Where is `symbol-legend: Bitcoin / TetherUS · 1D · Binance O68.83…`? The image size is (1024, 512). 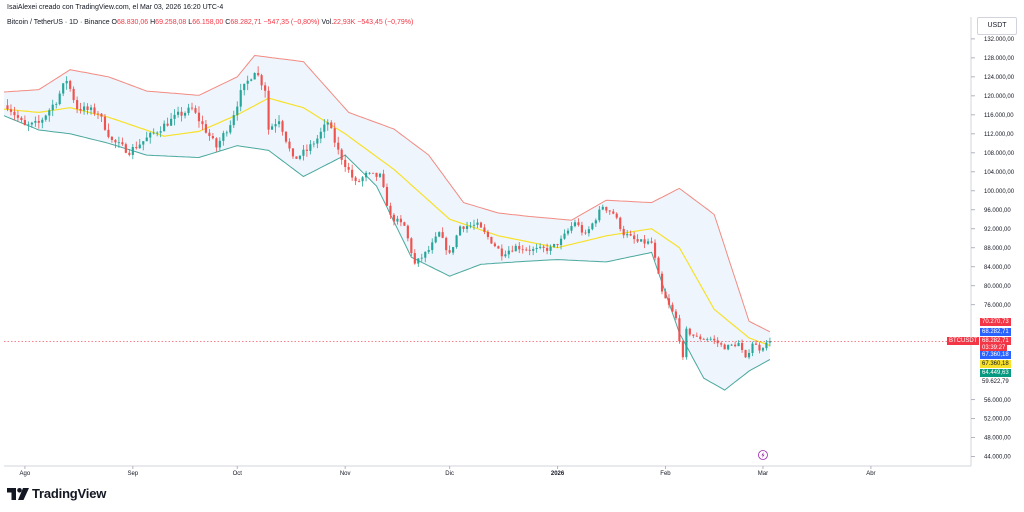 symbol-legend: Bitcoin / TetherUS · 1D · Binance O68.83… is located at coordinates (210, 22).